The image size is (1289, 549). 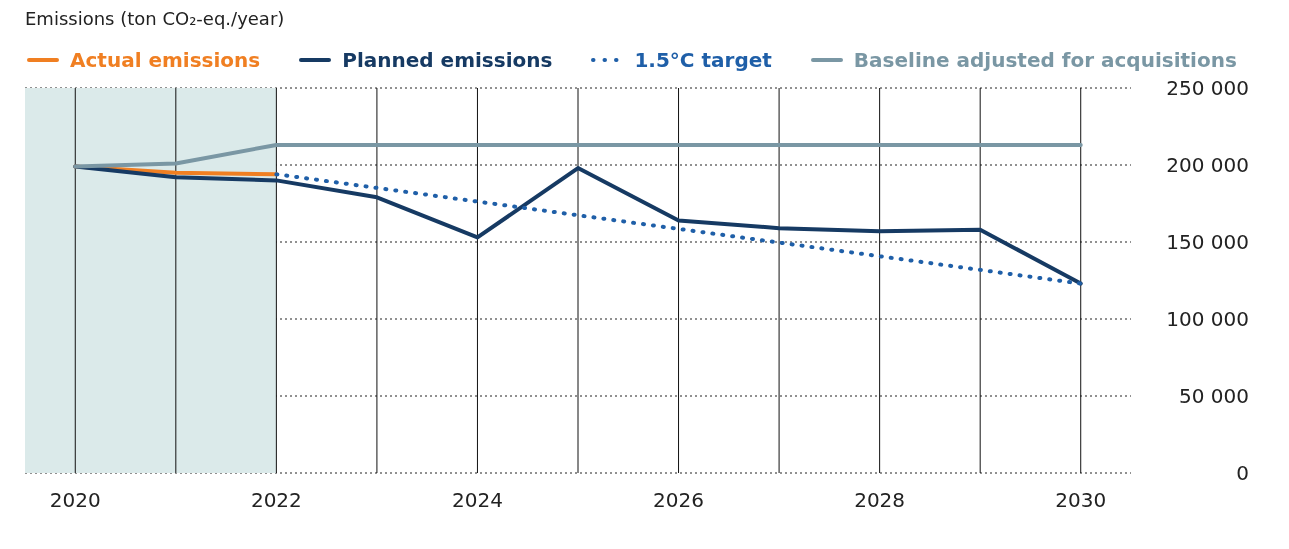 I want to click on x-tick-label: 2024, so click(x=477, y=500).